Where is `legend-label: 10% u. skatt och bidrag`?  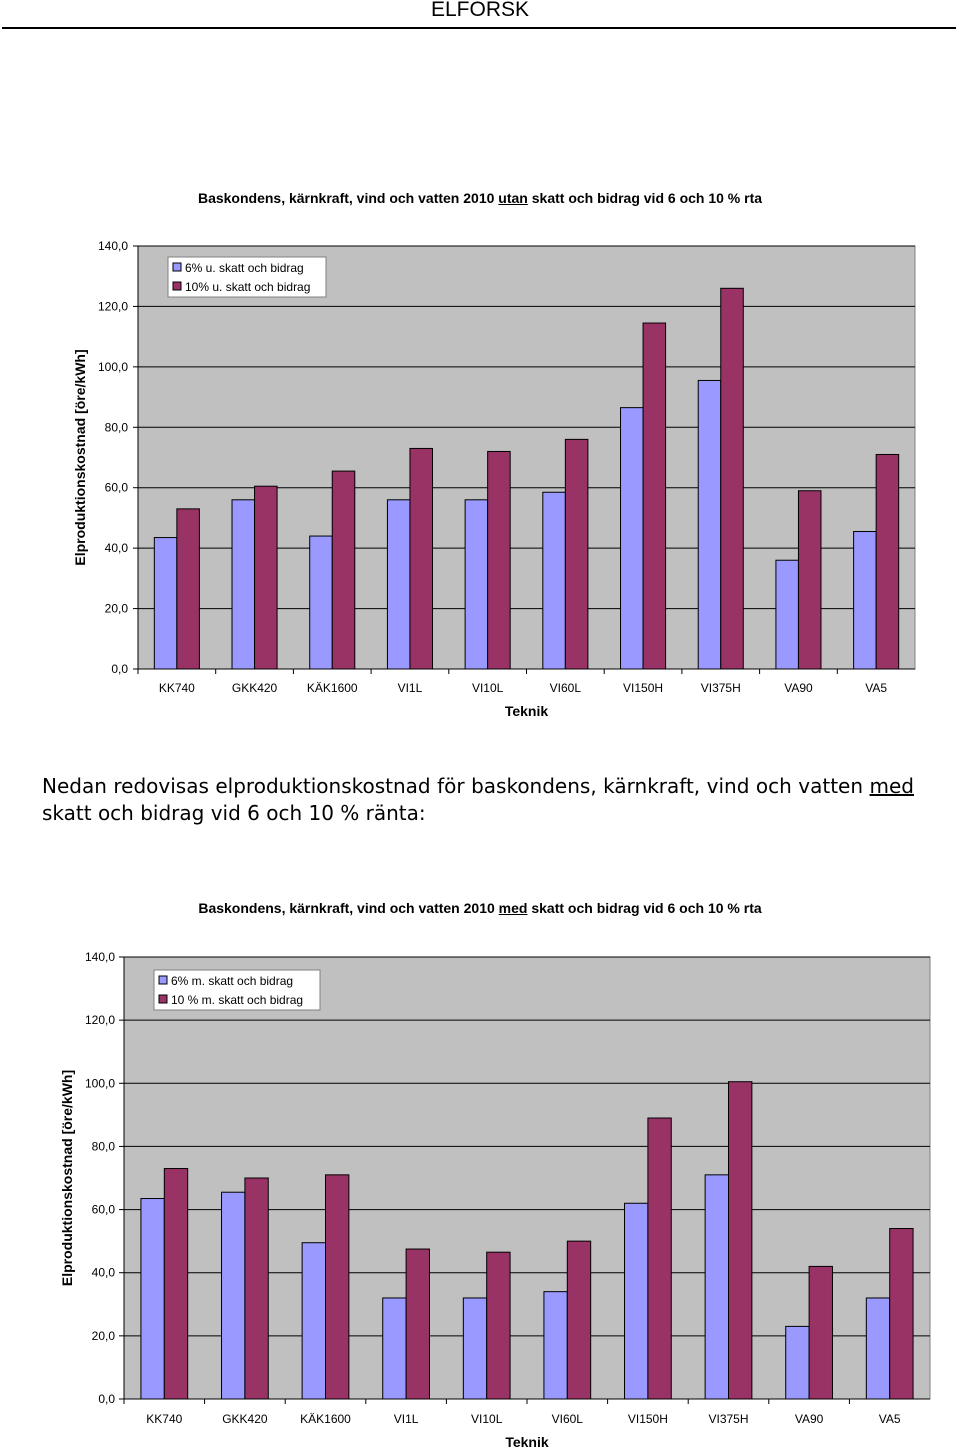 legend-label: 10% u. skatt och bidrag is located at coordinates (247, 287).